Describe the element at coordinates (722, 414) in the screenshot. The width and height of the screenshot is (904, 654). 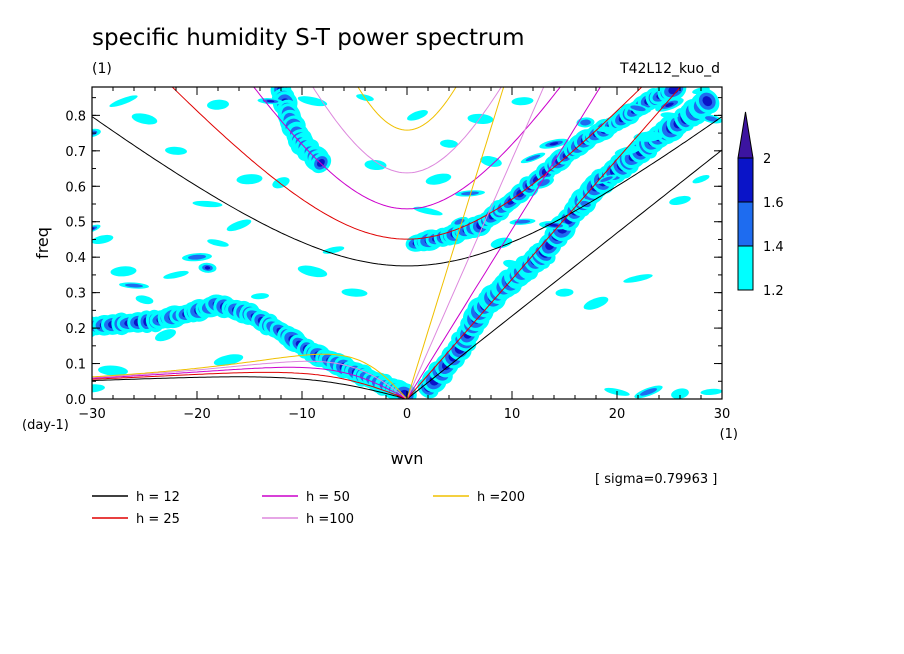
I see `x-tick-label: 30` at that location.